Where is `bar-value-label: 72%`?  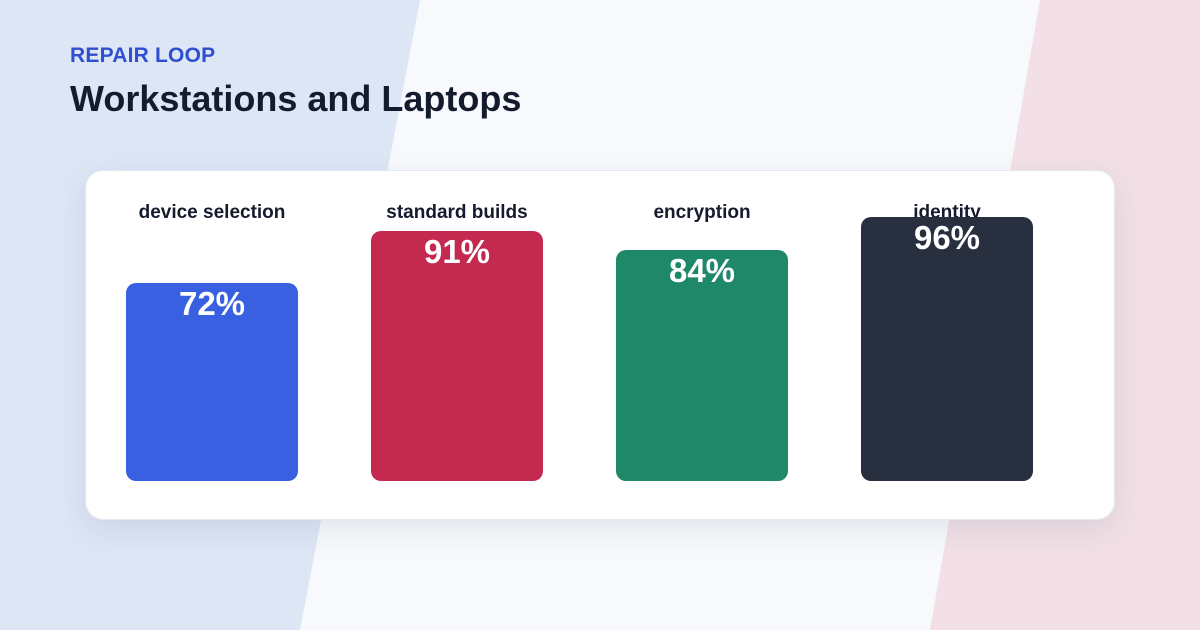
bar-value-label: 72% is located at coordinates (212, 303).